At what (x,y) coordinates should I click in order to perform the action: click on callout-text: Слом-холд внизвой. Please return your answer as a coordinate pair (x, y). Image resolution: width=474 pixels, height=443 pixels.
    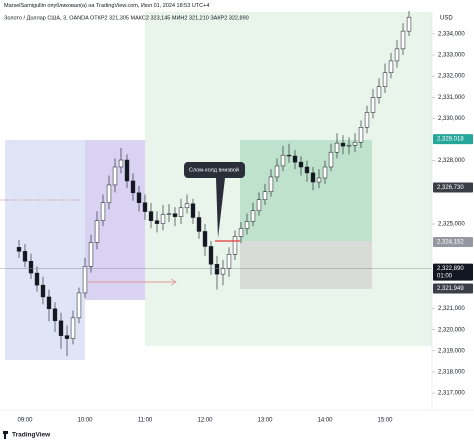
    Looking at the image, I should click on (214, 169).